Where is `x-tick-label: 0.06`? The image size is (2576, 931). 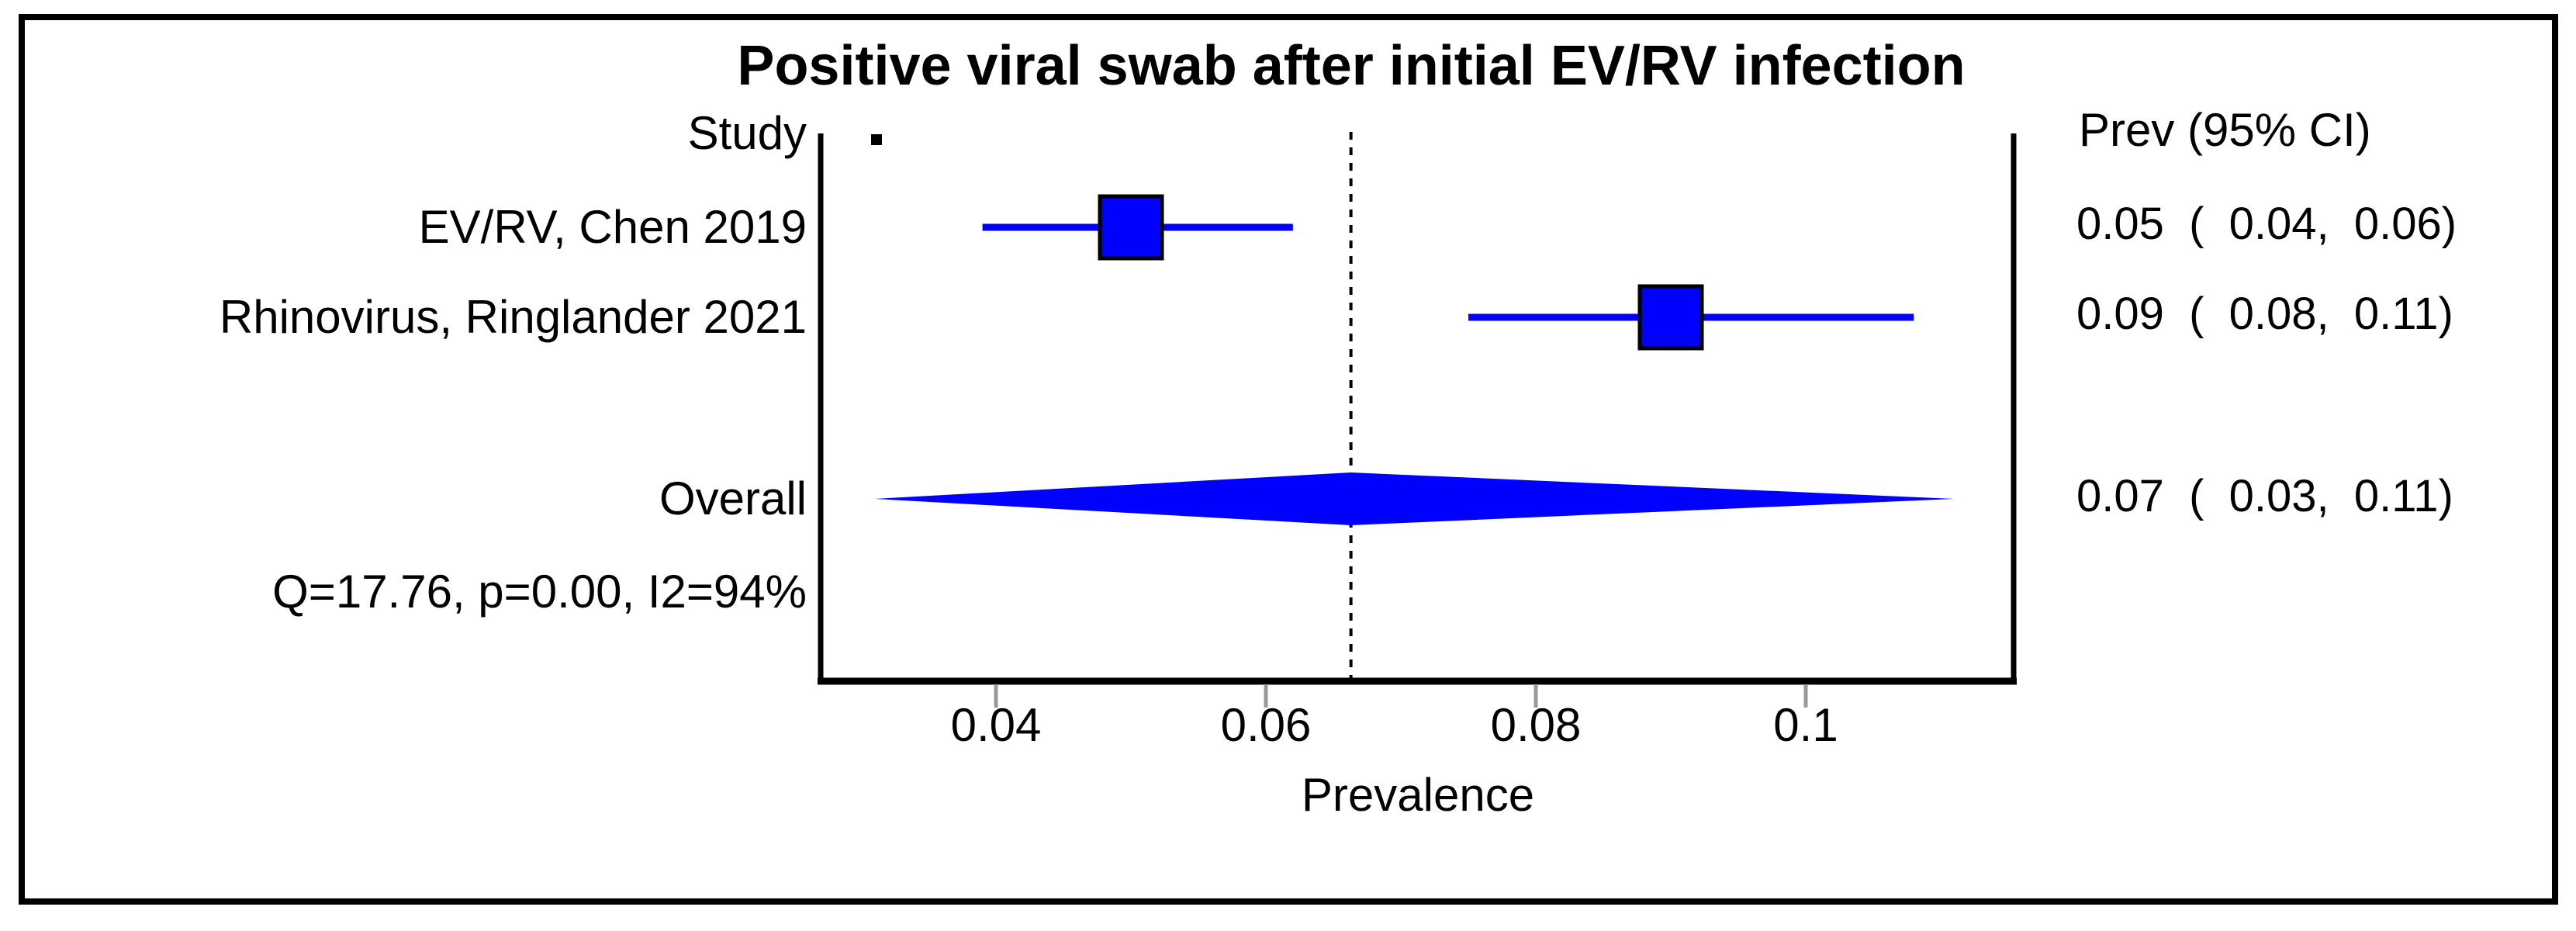
x-tick-label: 0.06 is located at coordinates (1266, 725).